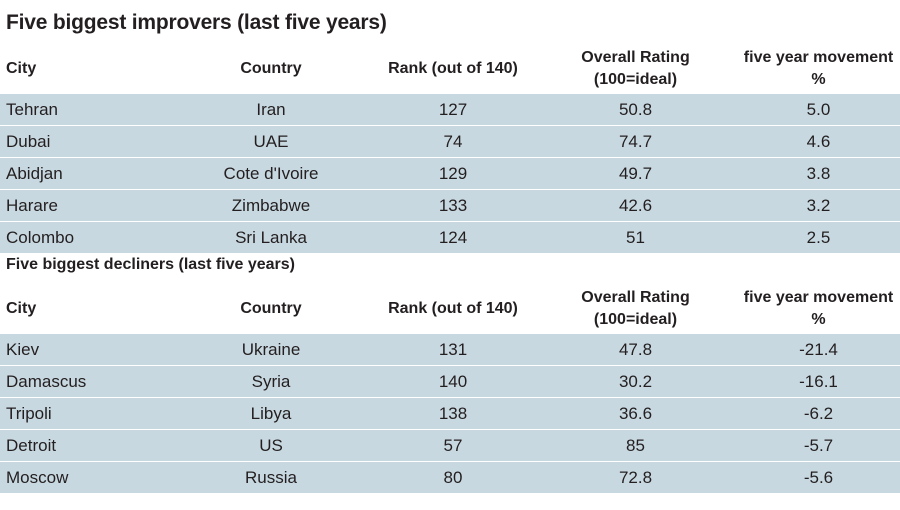 This screenshot has height=510, width=900. I want to click on city-cell: Abidjan, so click(85, 173).